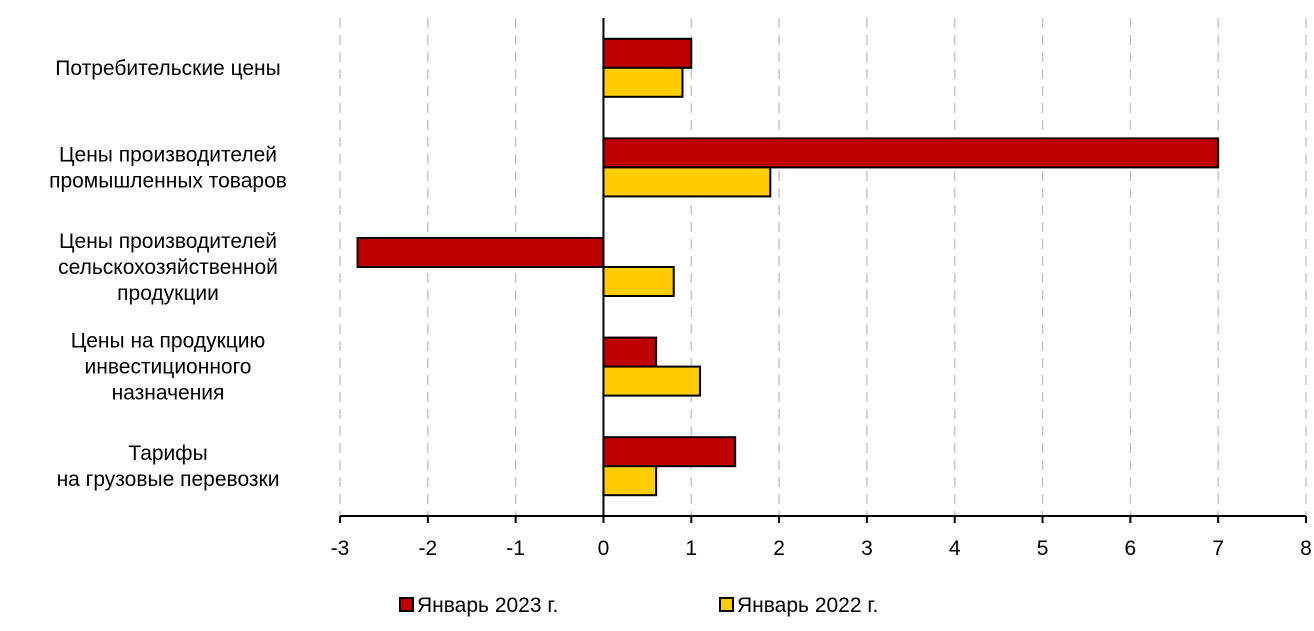 The image size is (1314, 631). I want to click on category-label: инвестиционного, so click(168, 367).